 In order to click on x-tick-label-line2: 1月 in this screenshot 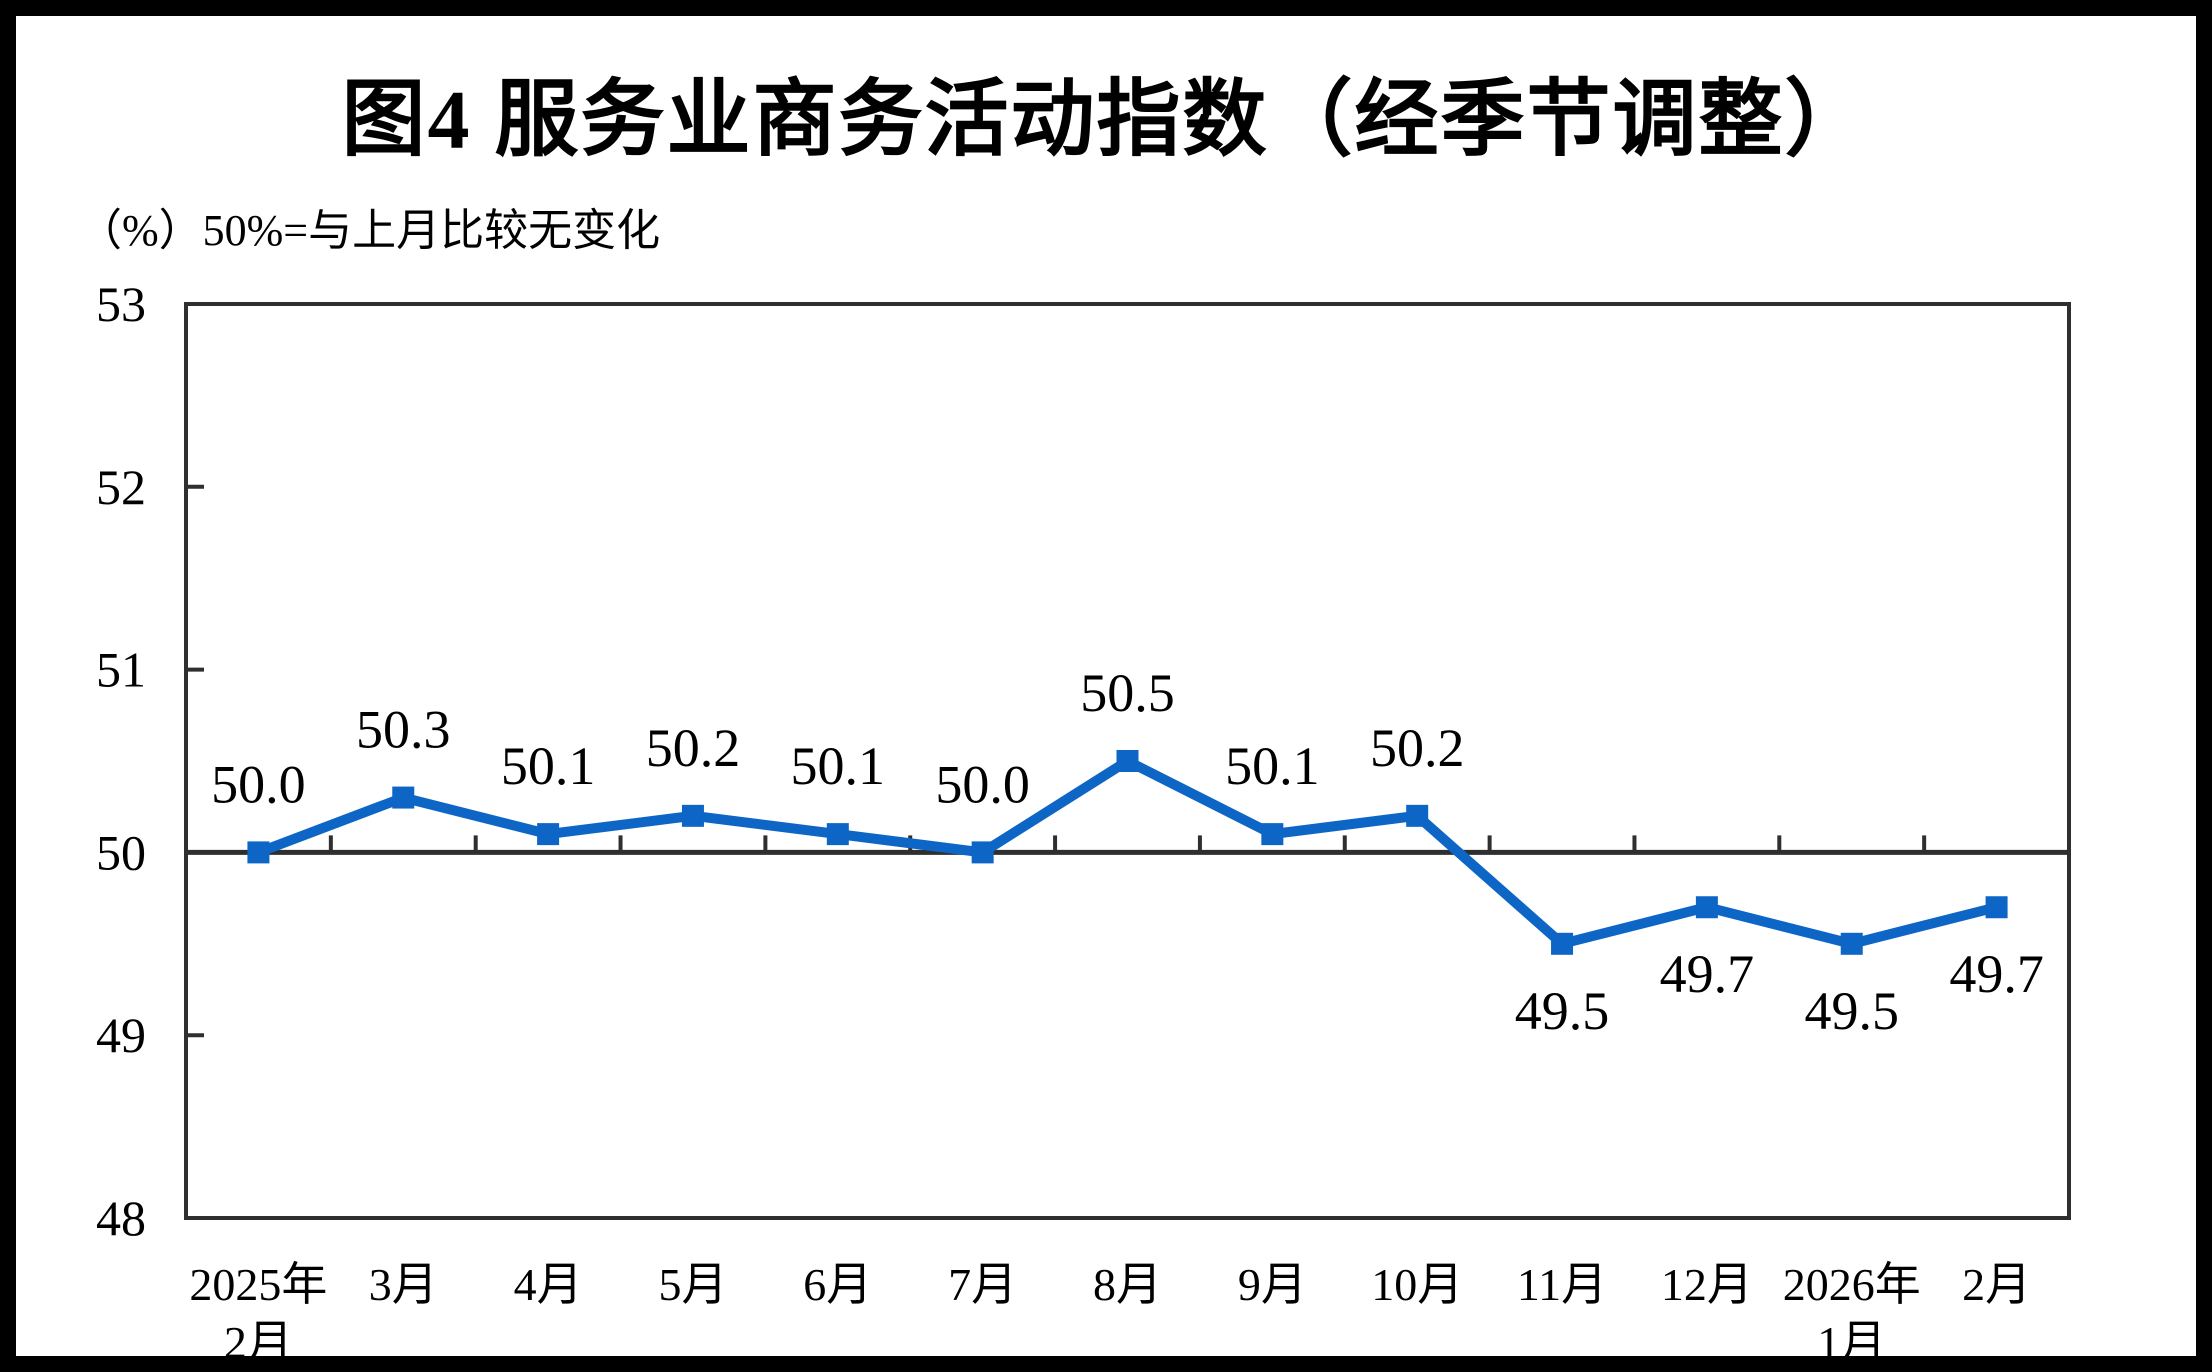, I will do `click(1851, 1342)`.